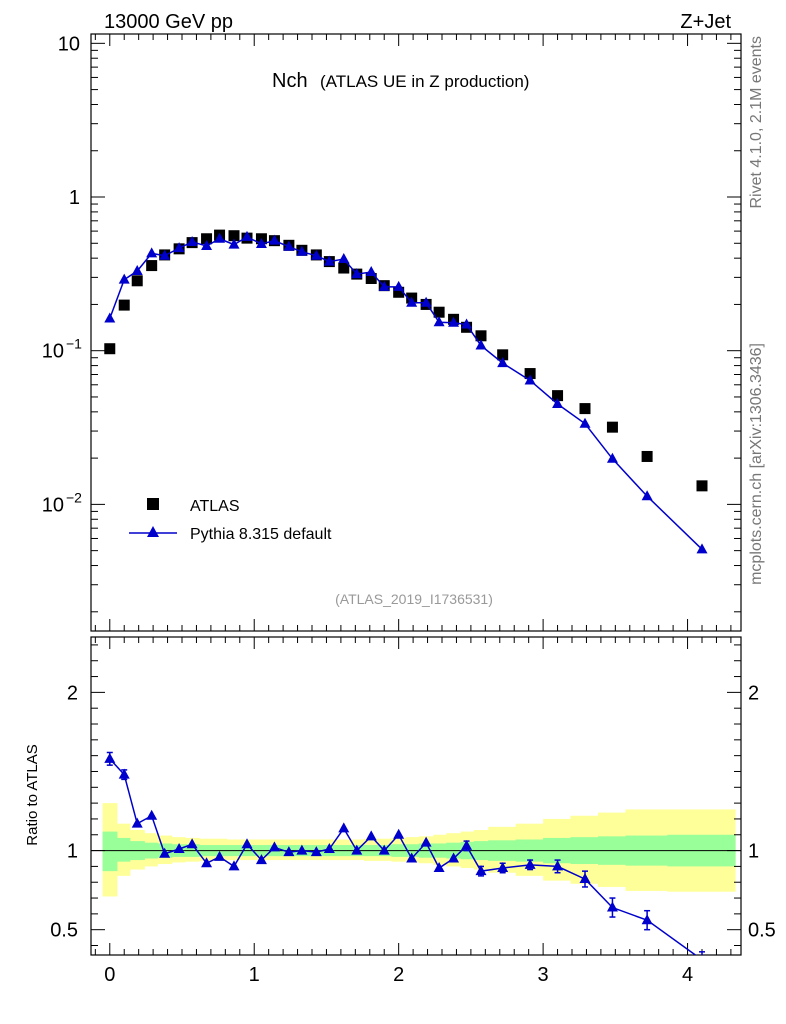 This screenshot has height=1024, width=786. Describe the element at coordinates (72, 852) in the screenshot. I see `ratio-y-tick-label-left: 1` at that location.